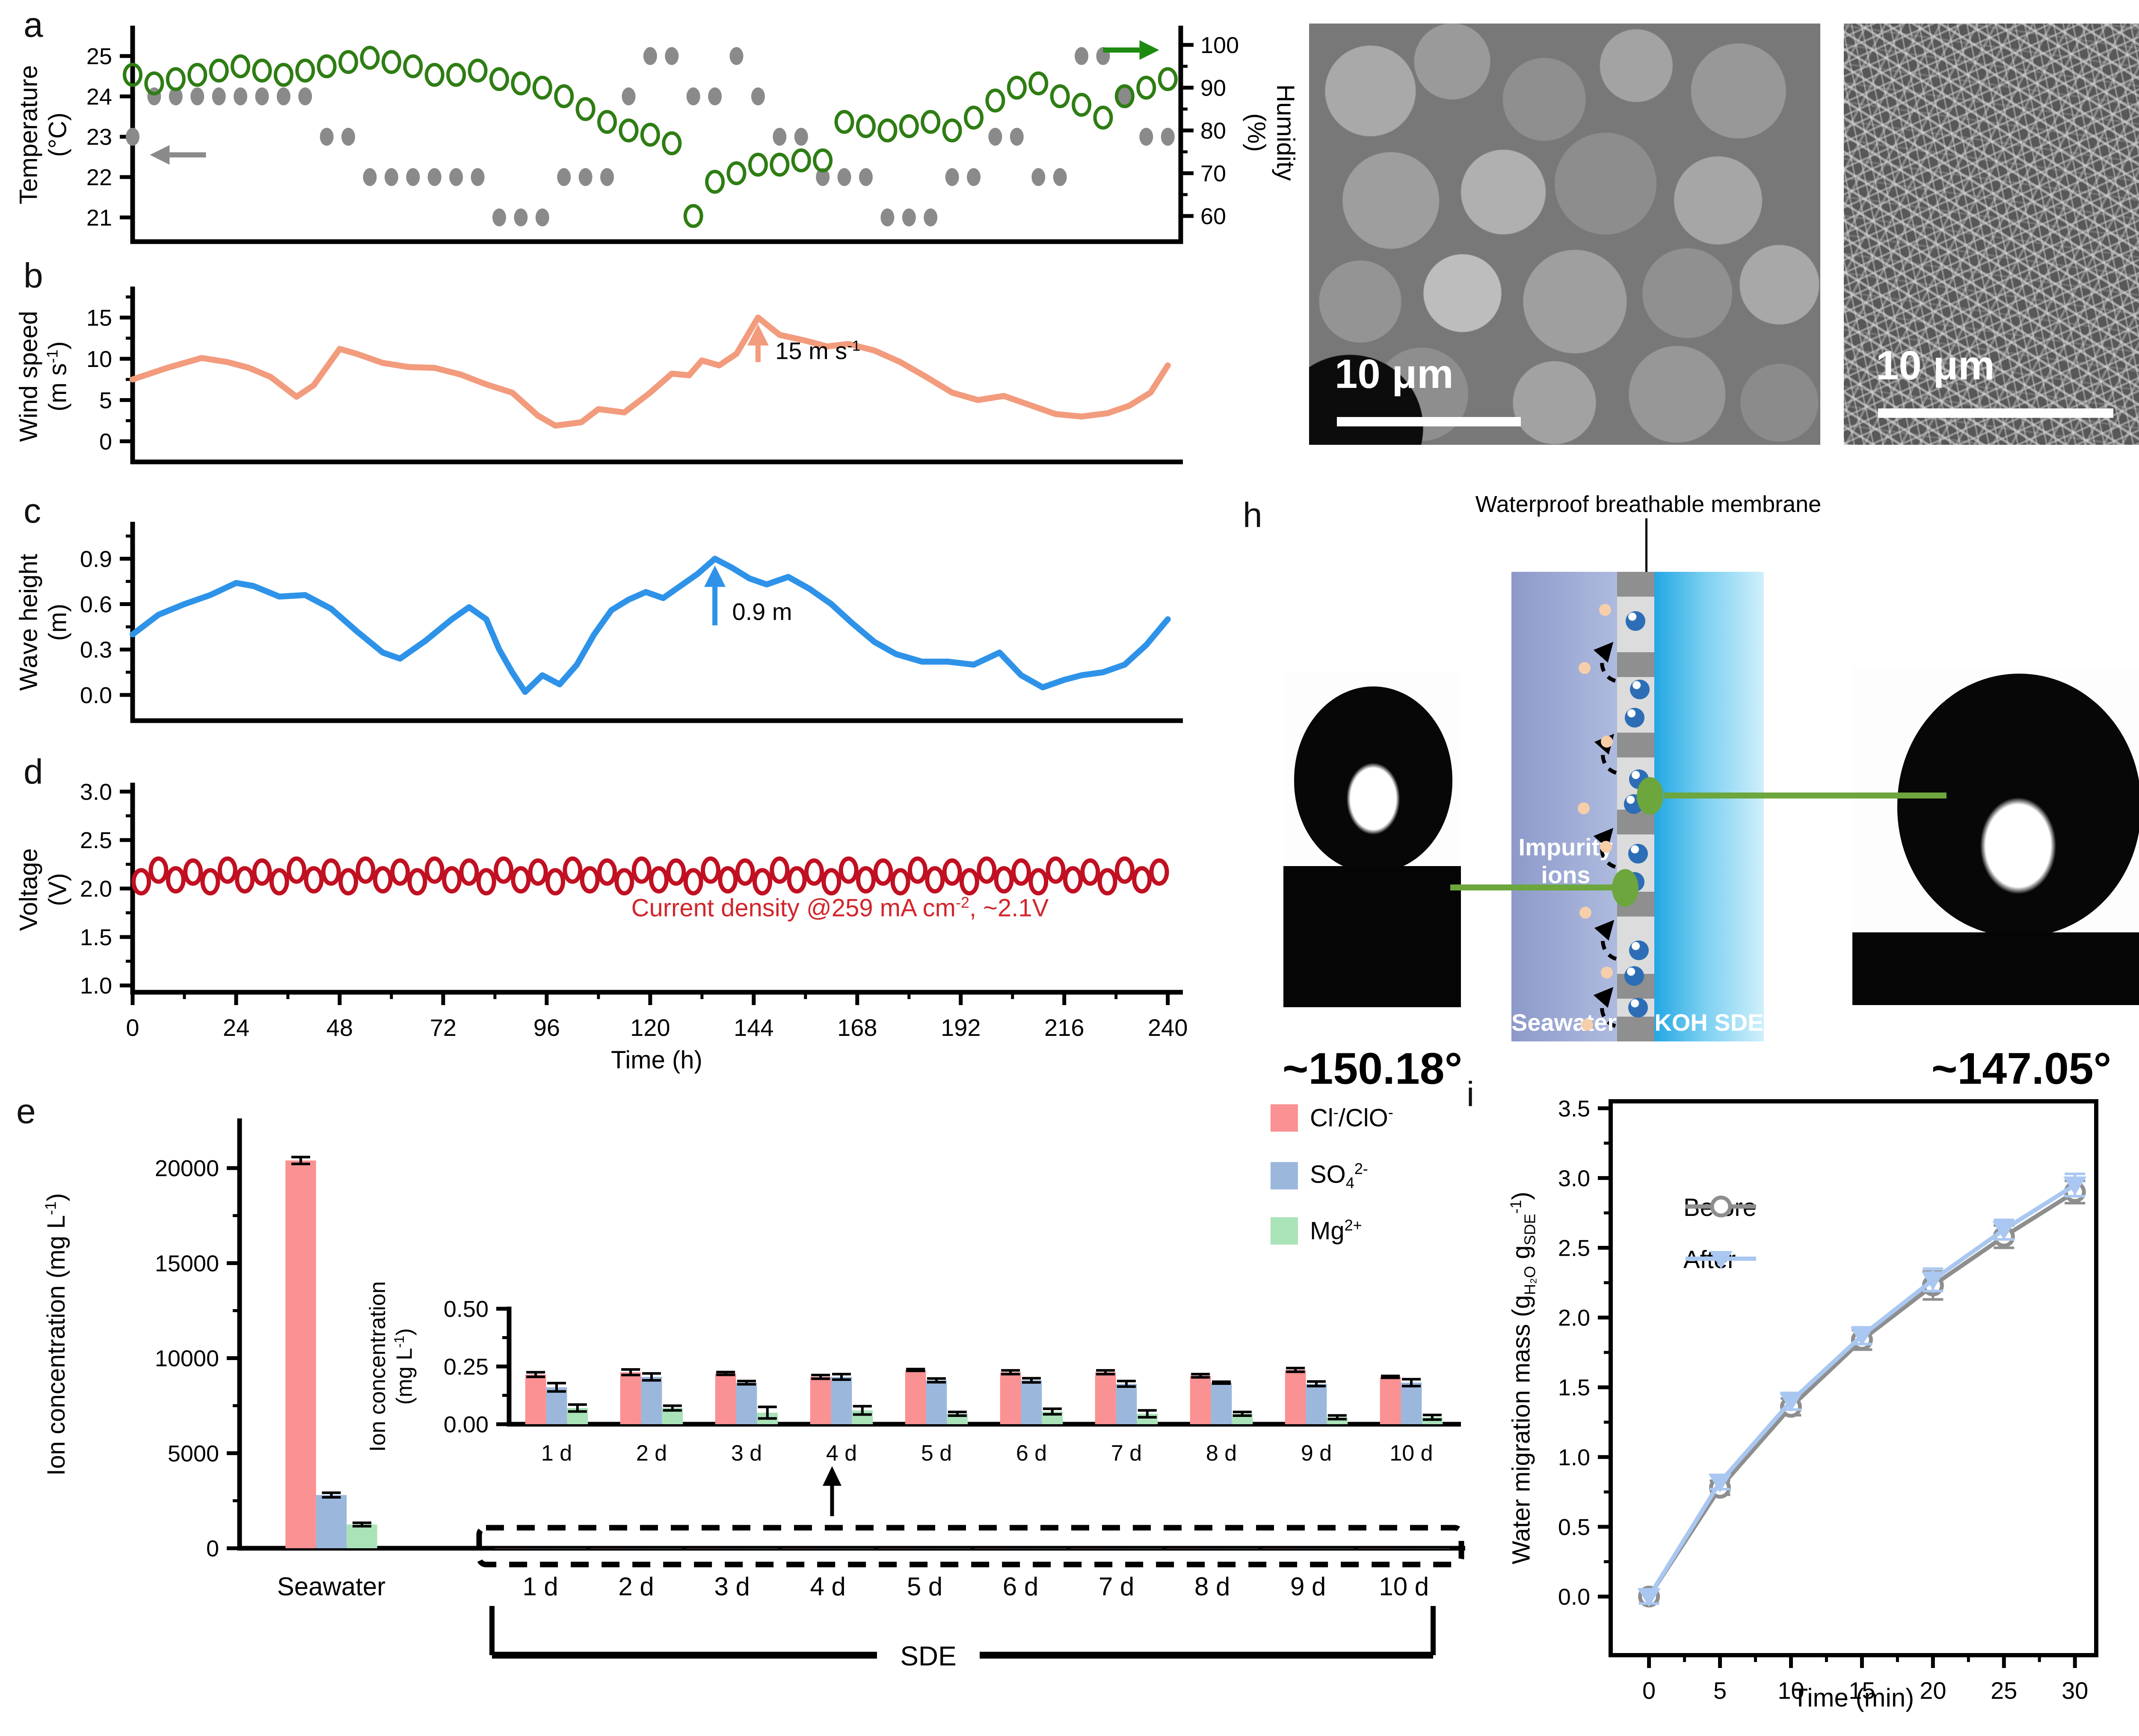  I want to click on svg-text: 168, so click(857, 1028).